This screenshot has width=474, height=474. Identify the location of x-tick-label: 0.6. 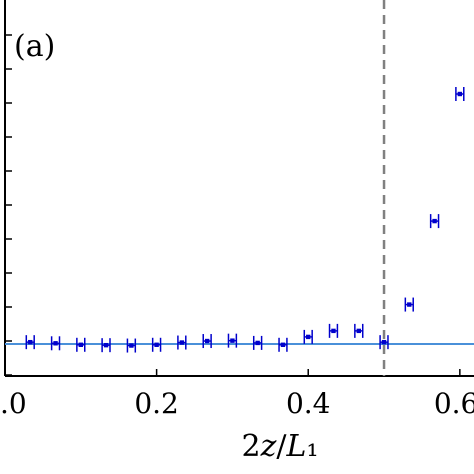
(454, 403).